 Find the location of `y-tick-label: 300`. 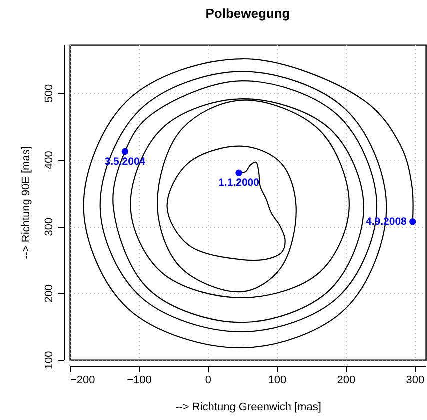

y-tick-label: 300 is located at coordinates (50, 227).